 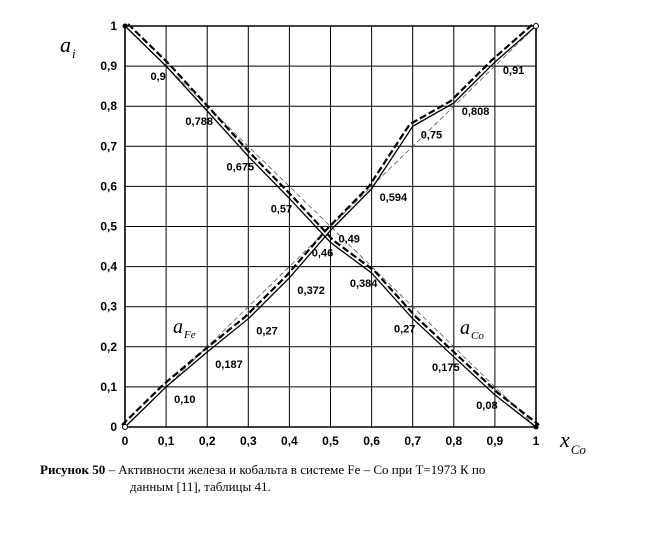 What do you see at coordinates (311, 291) in the screenshot?
I see `data-label: 0,372` at bounding box center [311, 291].